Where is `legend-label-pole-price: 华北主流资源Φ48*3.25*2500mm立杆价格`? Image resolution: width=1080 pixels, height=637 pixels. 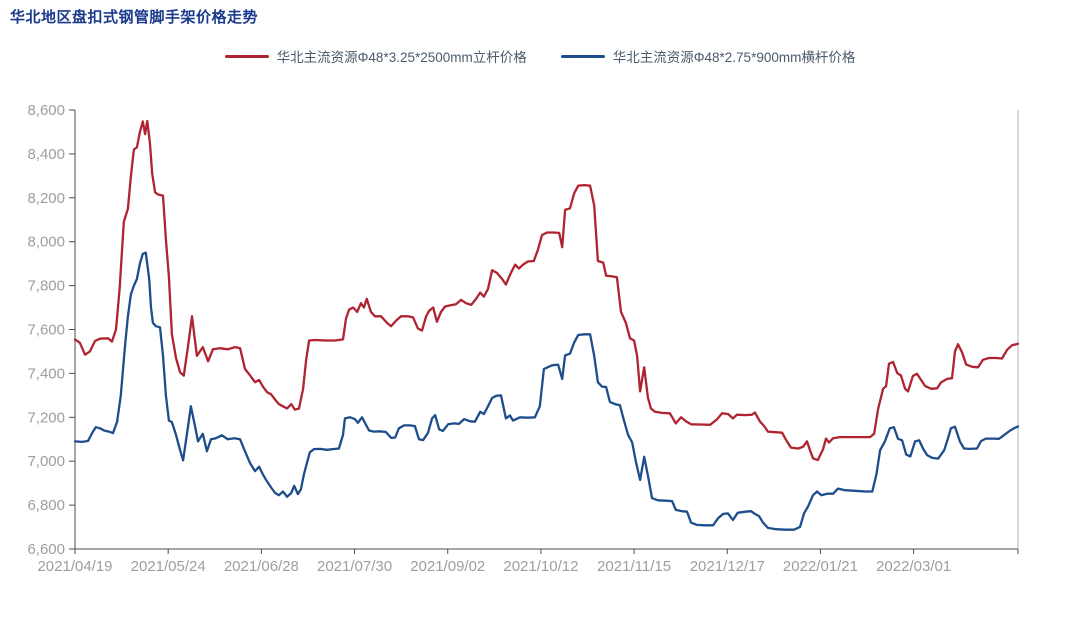
legend-label-pole-price: 华北主流资源Φ48*3.25*2500mm立杆价格 is located at coordinates (401, 57).